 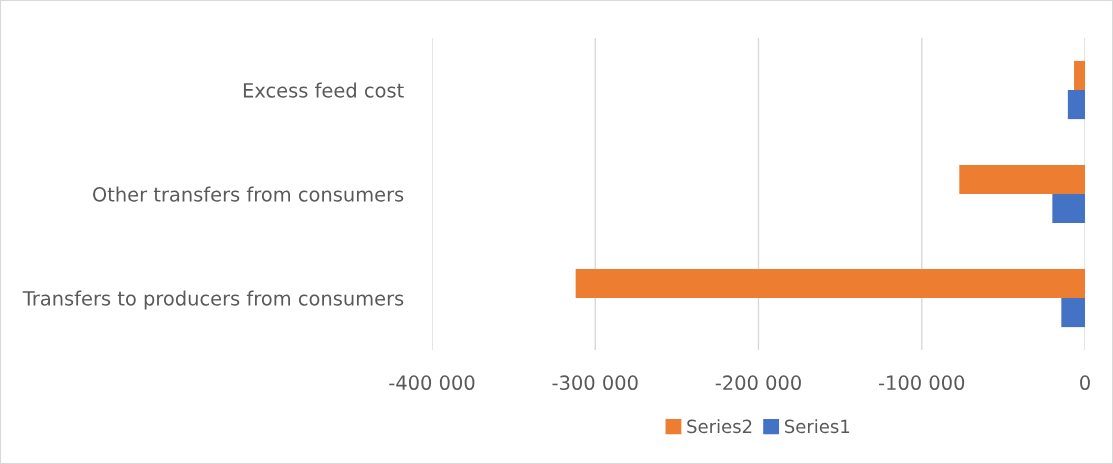 I want to click on x-tick-label: -400 000, so click(x=432, y=383).